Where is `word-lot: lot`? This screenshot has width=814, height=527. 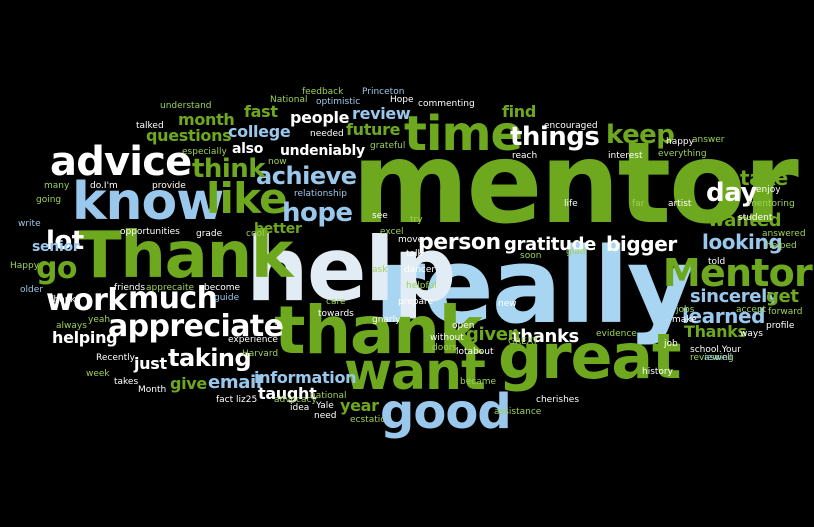 word-lot: lot is located at coordinates (65, 241).